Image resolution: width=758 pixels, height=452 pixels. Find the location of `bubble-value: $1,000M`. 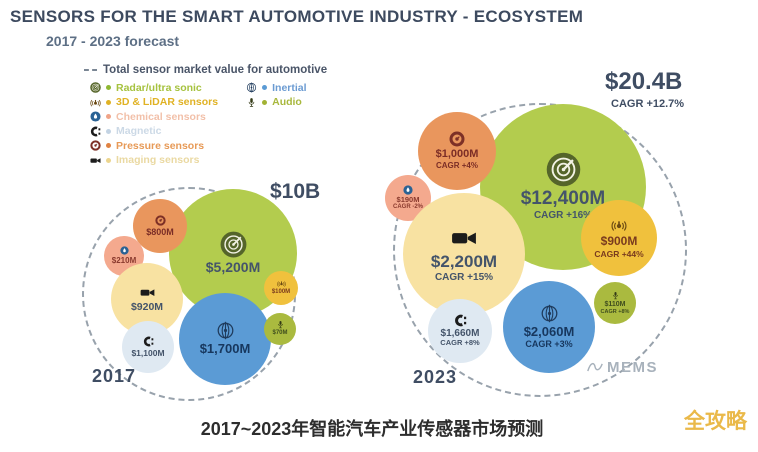

bubble-value: $1,000M is located at coordinates (457, 154).